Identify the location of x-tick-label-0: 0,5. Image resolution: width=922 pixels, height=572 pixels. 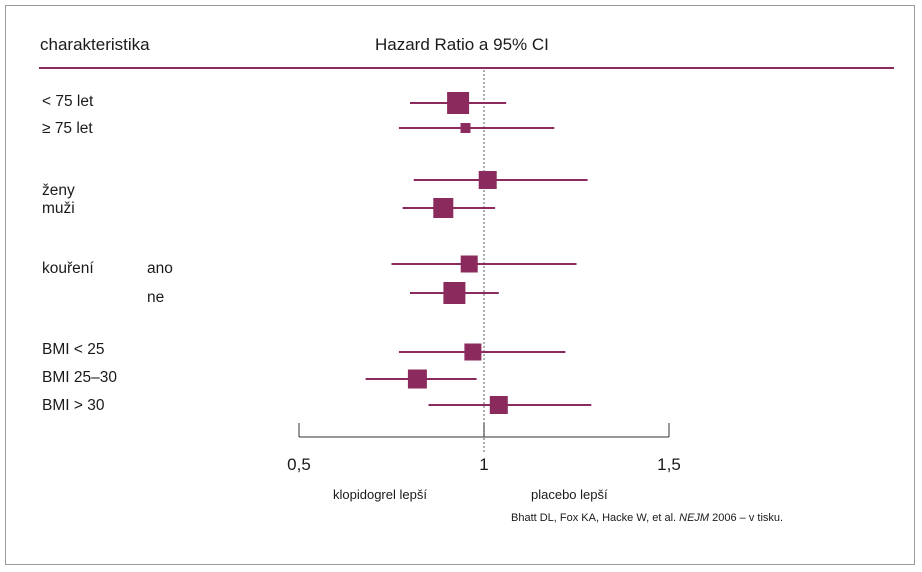
(299, 464).